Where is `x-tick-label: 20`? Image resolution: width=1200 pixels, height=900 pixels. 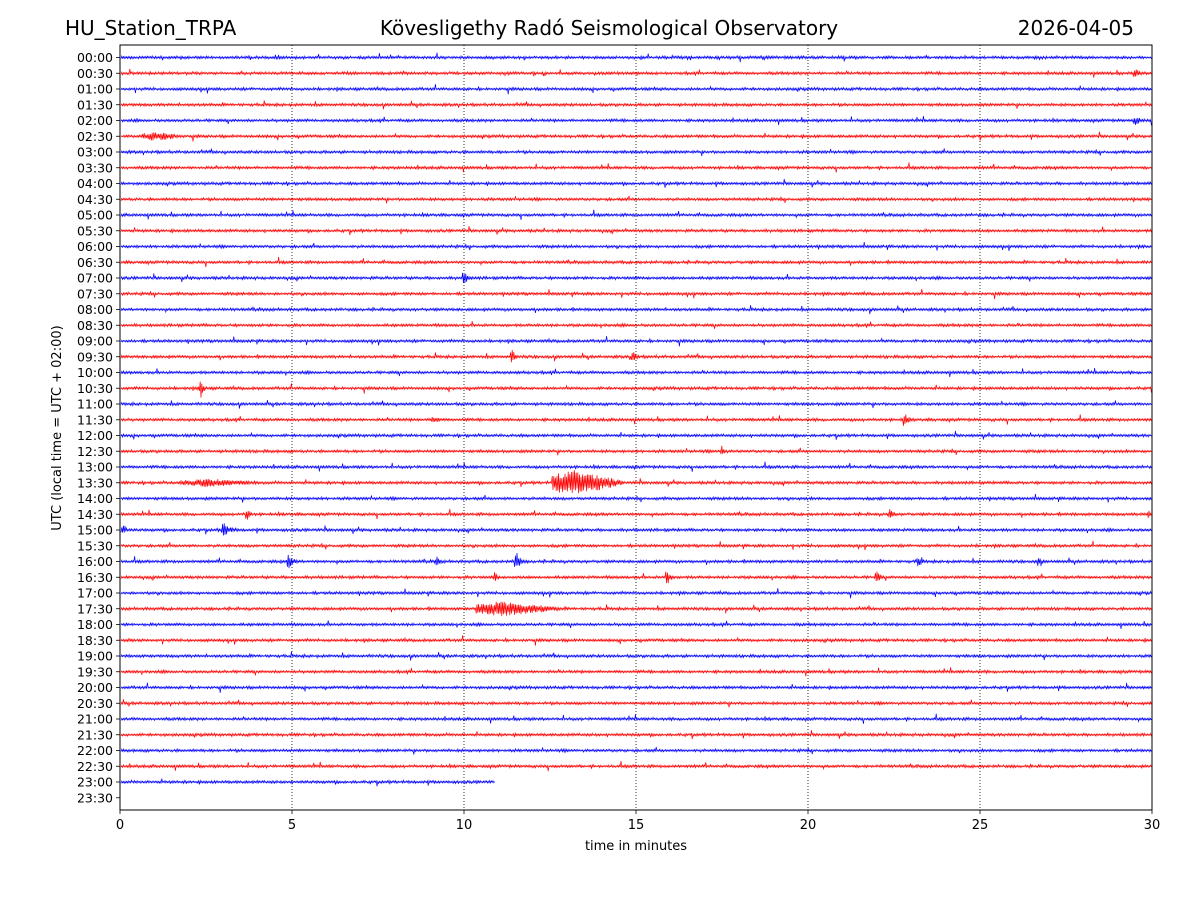
x-tick-label: 20 is located at coordinates (808, 825).